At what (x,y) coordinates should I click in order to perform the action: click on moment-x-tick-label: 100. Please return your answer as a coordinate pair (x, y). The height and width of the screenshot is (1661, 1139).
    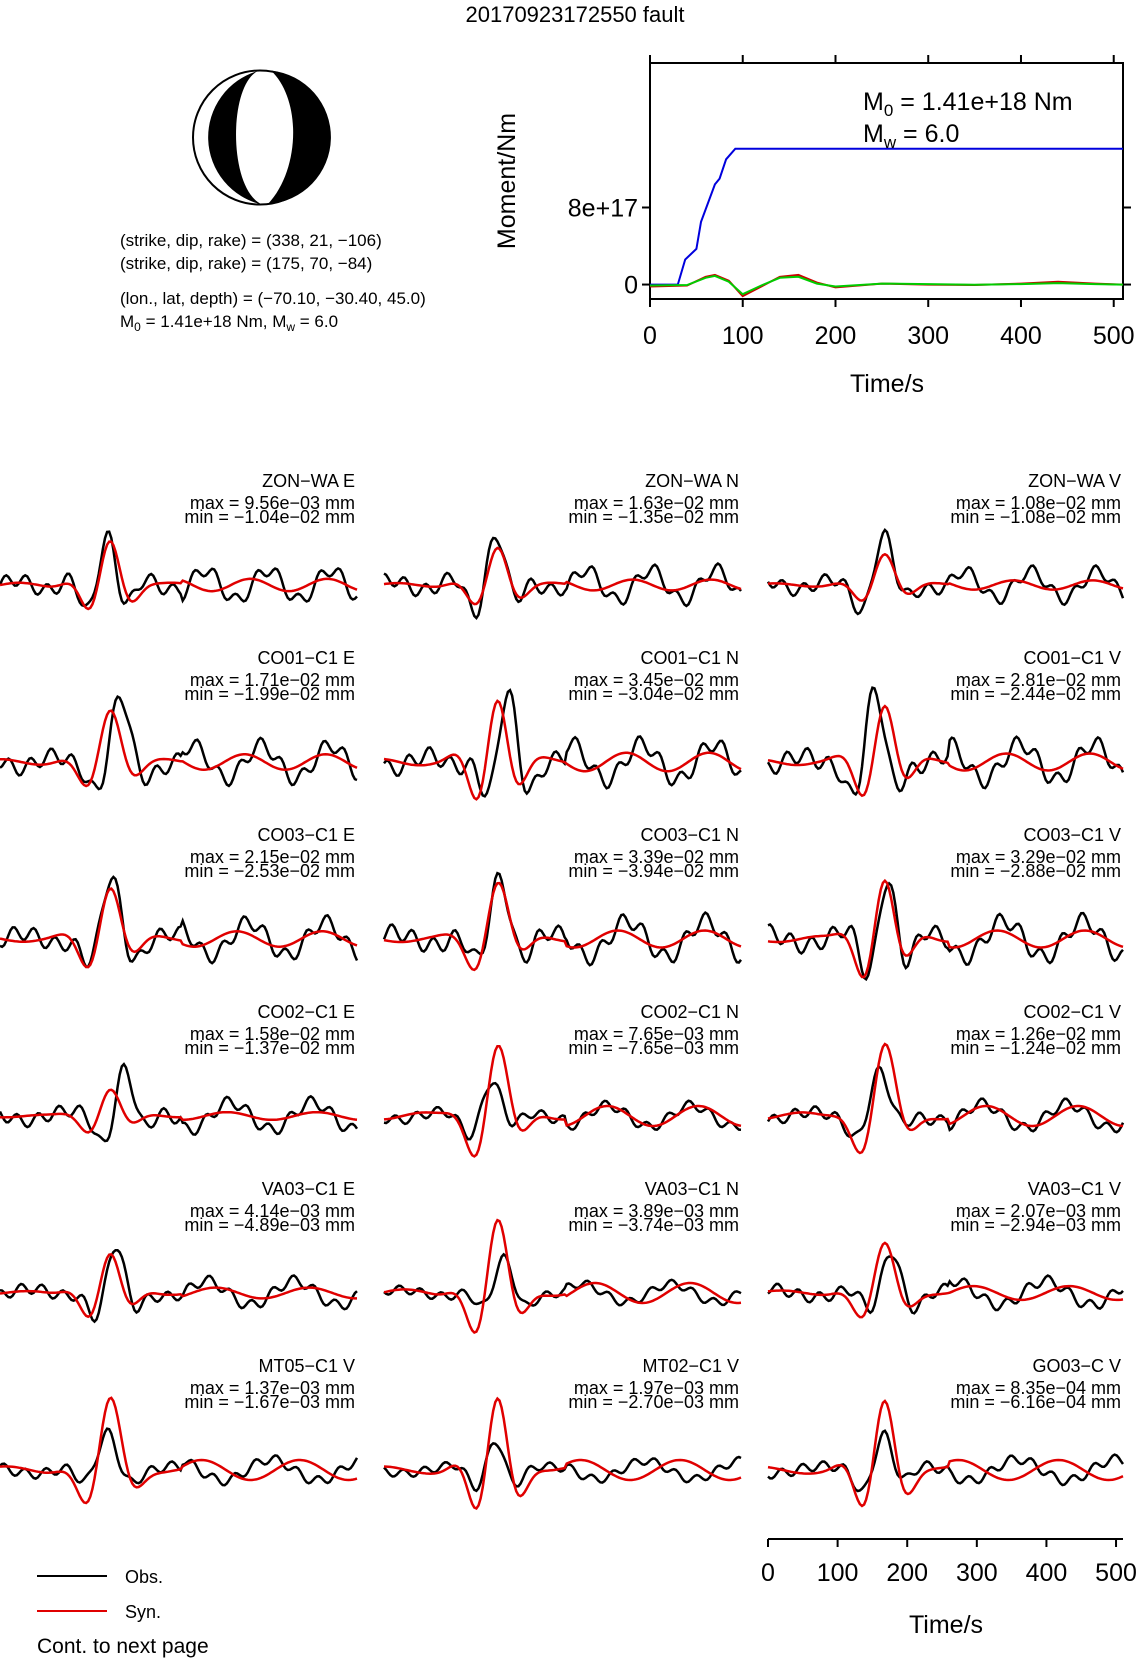
    Looking at the image, I should click on (743, 336).